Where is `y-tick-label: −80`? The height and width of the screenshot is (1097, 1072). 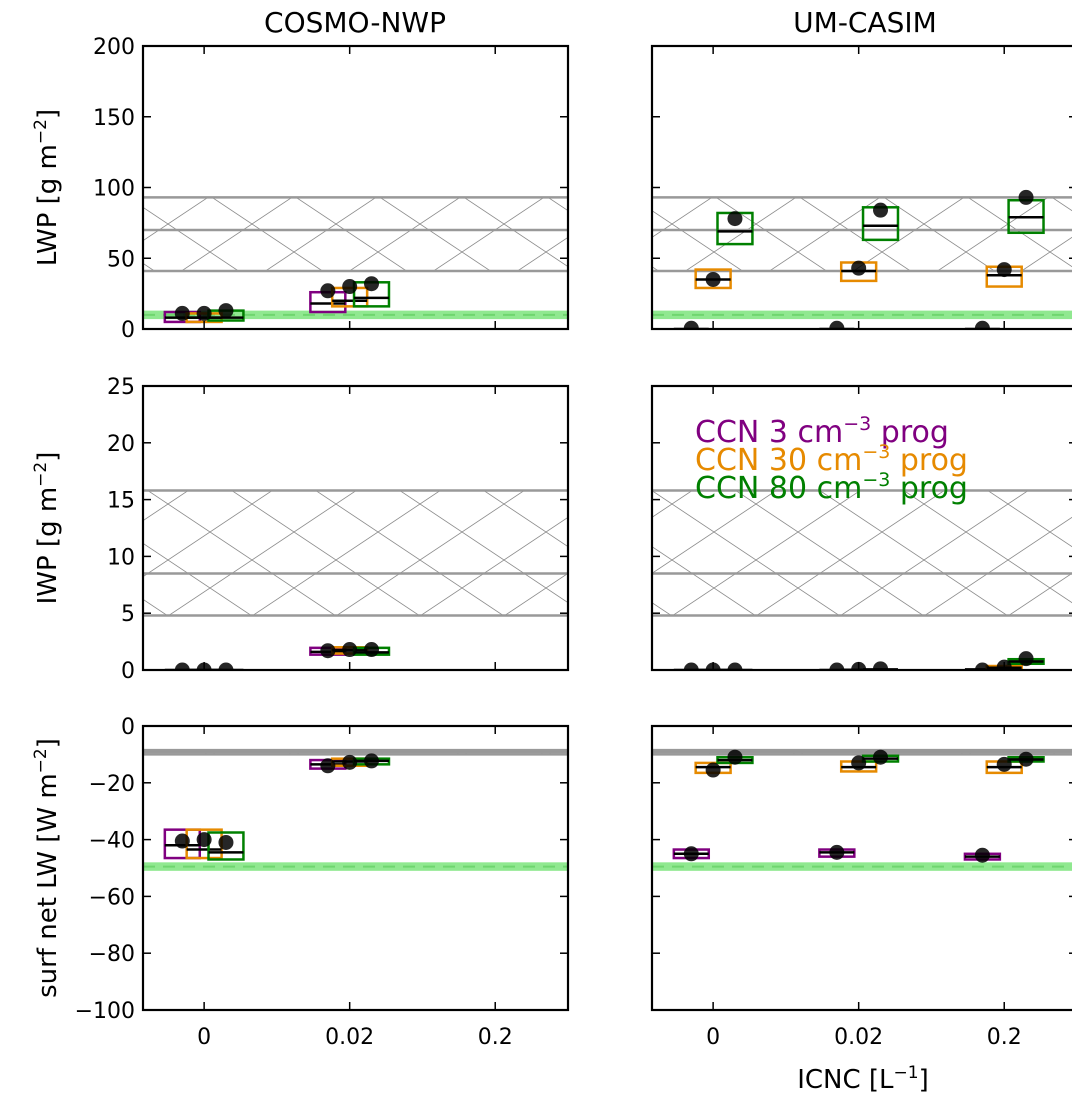 y-tick-label: −80 is located at coordinates (112, 954).